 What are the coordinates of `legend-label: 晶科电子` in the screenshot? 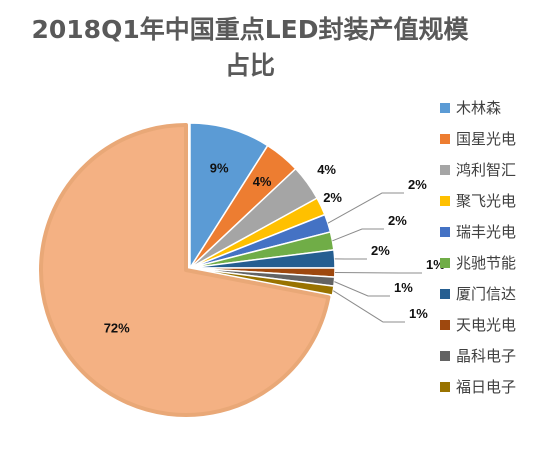 It's located at (486, 356).